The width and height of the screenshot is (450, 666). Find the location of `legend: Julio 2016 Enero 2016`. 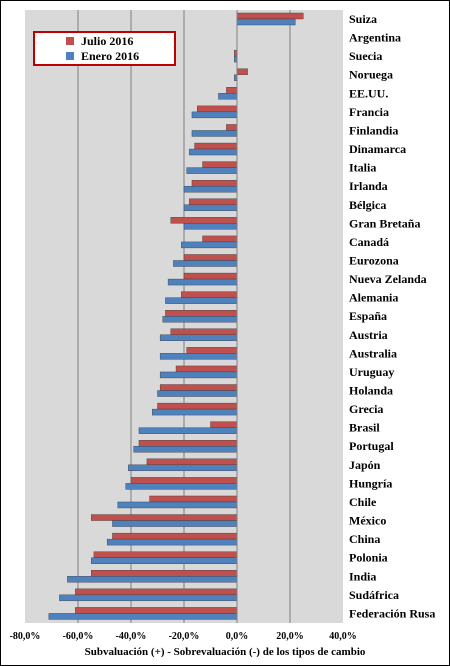

legend: Julio 2016 Enero 2016 is located at coordinates (104, 48).